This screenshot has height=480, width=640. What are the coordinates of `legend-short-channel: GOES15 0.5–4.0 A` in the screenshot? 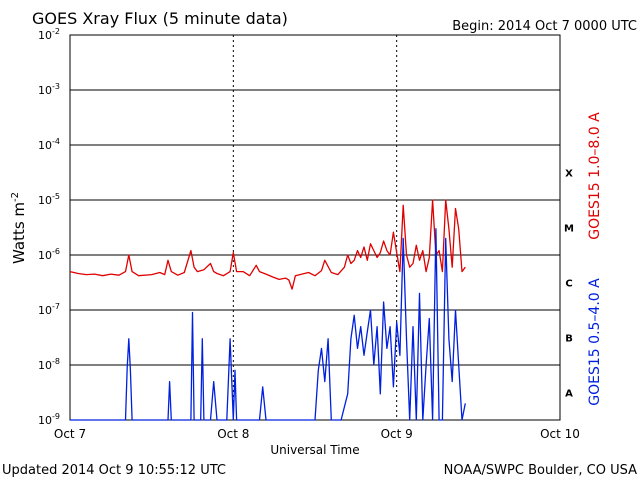 It's located at (595, 342).